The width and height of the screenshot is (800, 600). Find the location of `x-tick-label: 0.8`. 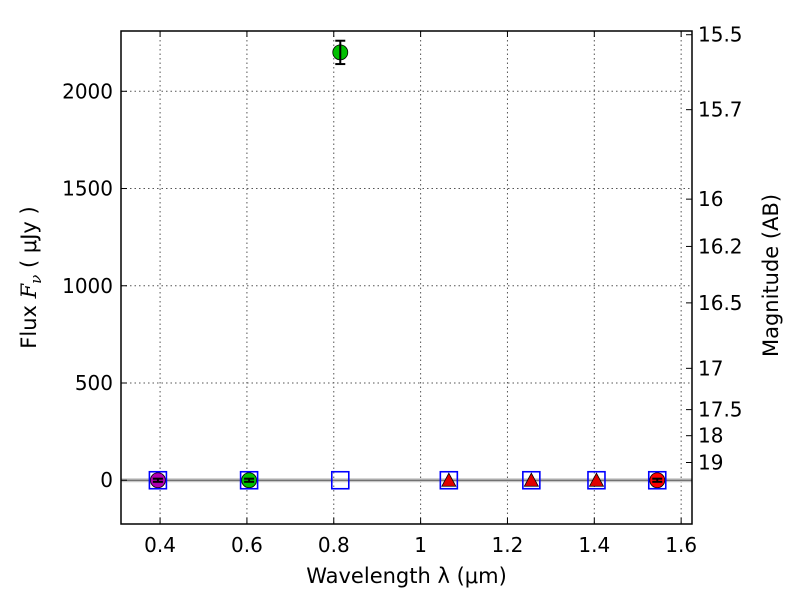

x-tick-label: 0.8 is located at coordinates (334, 545).